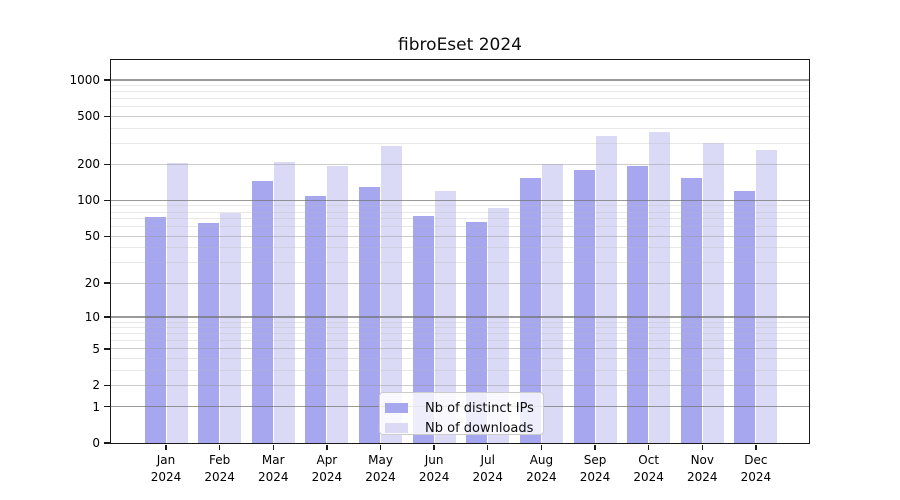 The width and height of the screenshot is (900, 500). I want to click on bar-downloads-apr, so click(338, 304).